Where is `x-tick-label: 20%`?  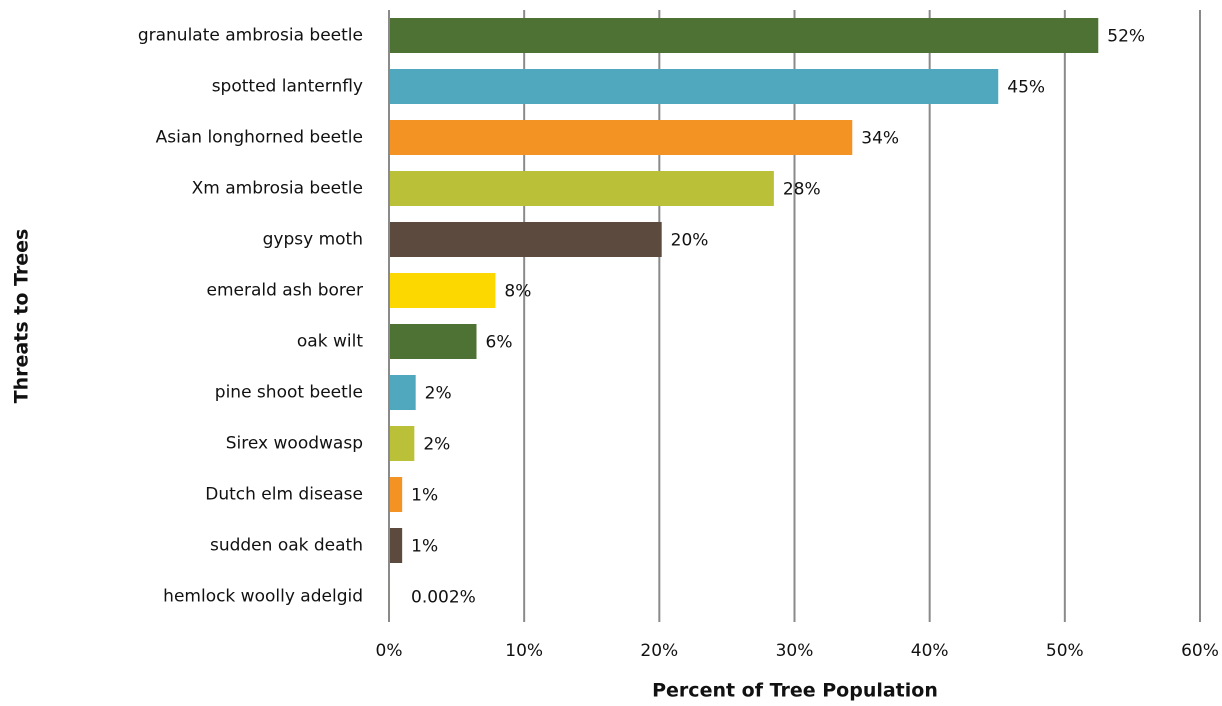 x-tick-label: 20% is located at coordinates (659, 651).